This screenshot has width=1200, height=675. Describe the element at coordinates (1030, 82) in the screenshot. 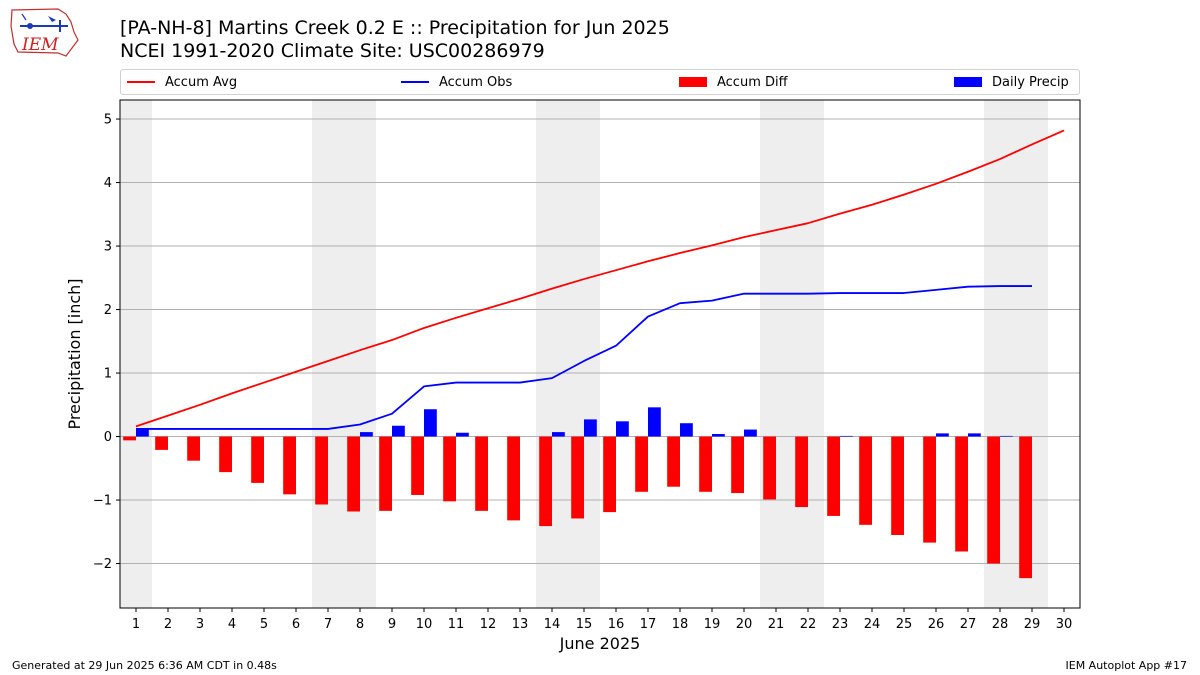

I see `legend-label-daily-precip: Daily Precip` at that location.